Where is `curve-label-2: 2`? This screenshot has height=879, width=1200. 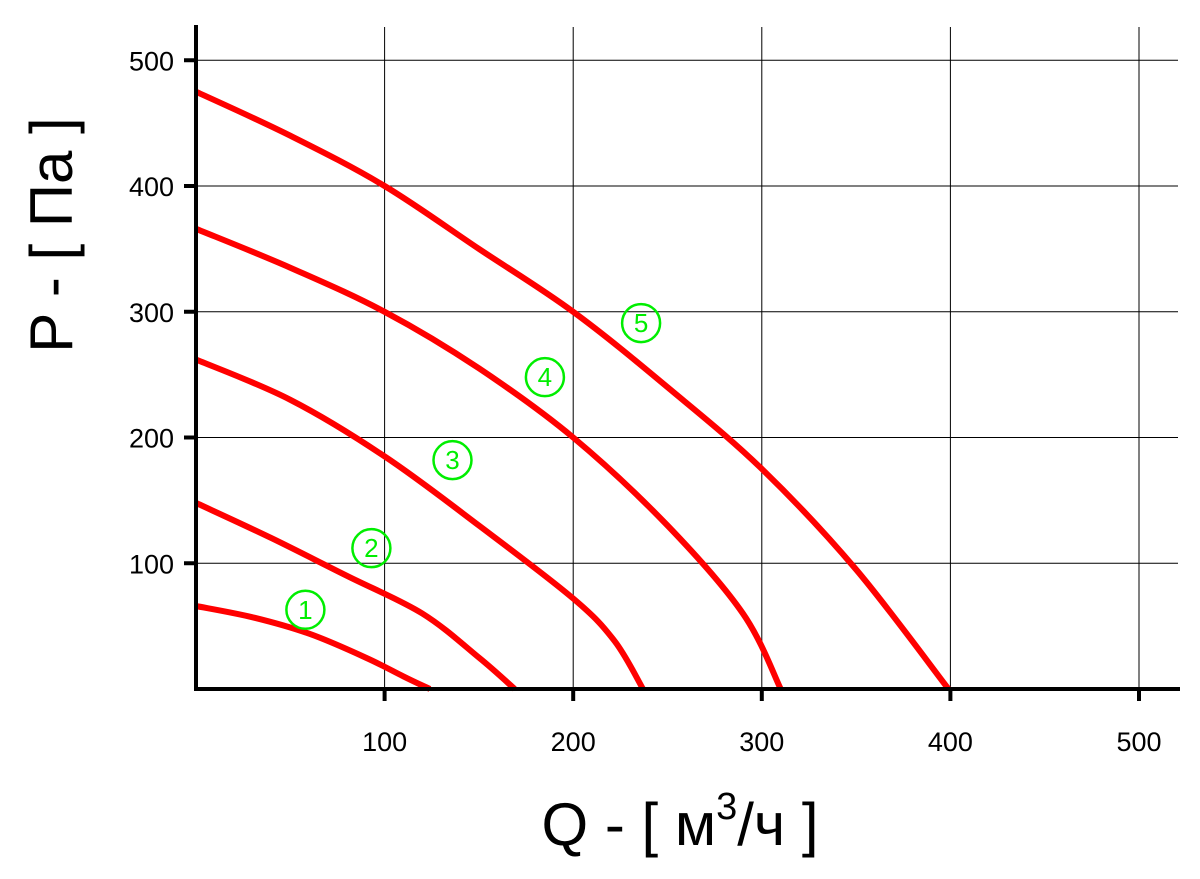 curve-label-2: 2 is located at coordinates (371, 548).